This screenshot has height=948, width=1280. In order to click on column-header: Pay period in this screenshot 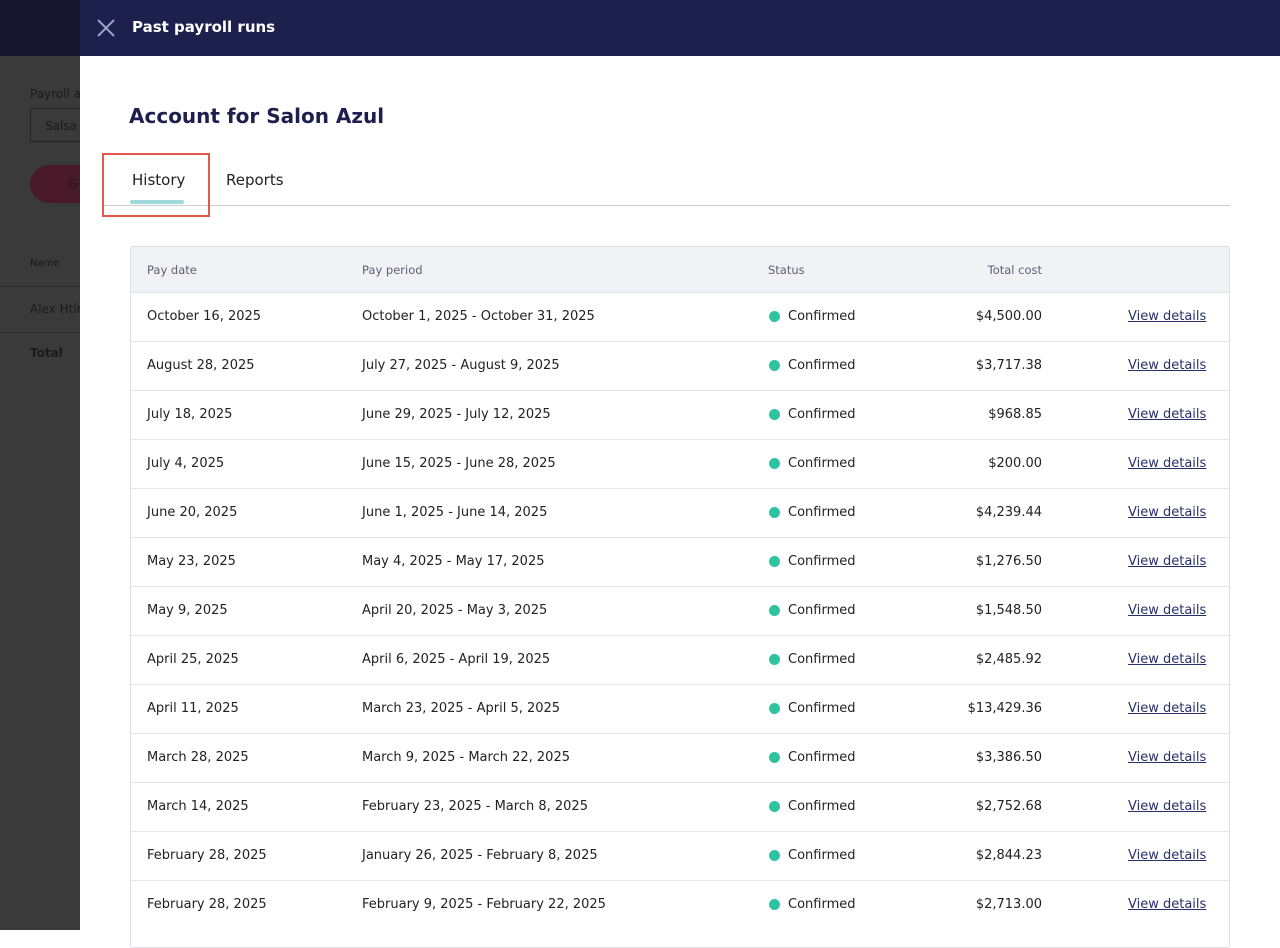, I will do `click(392, 270)`.